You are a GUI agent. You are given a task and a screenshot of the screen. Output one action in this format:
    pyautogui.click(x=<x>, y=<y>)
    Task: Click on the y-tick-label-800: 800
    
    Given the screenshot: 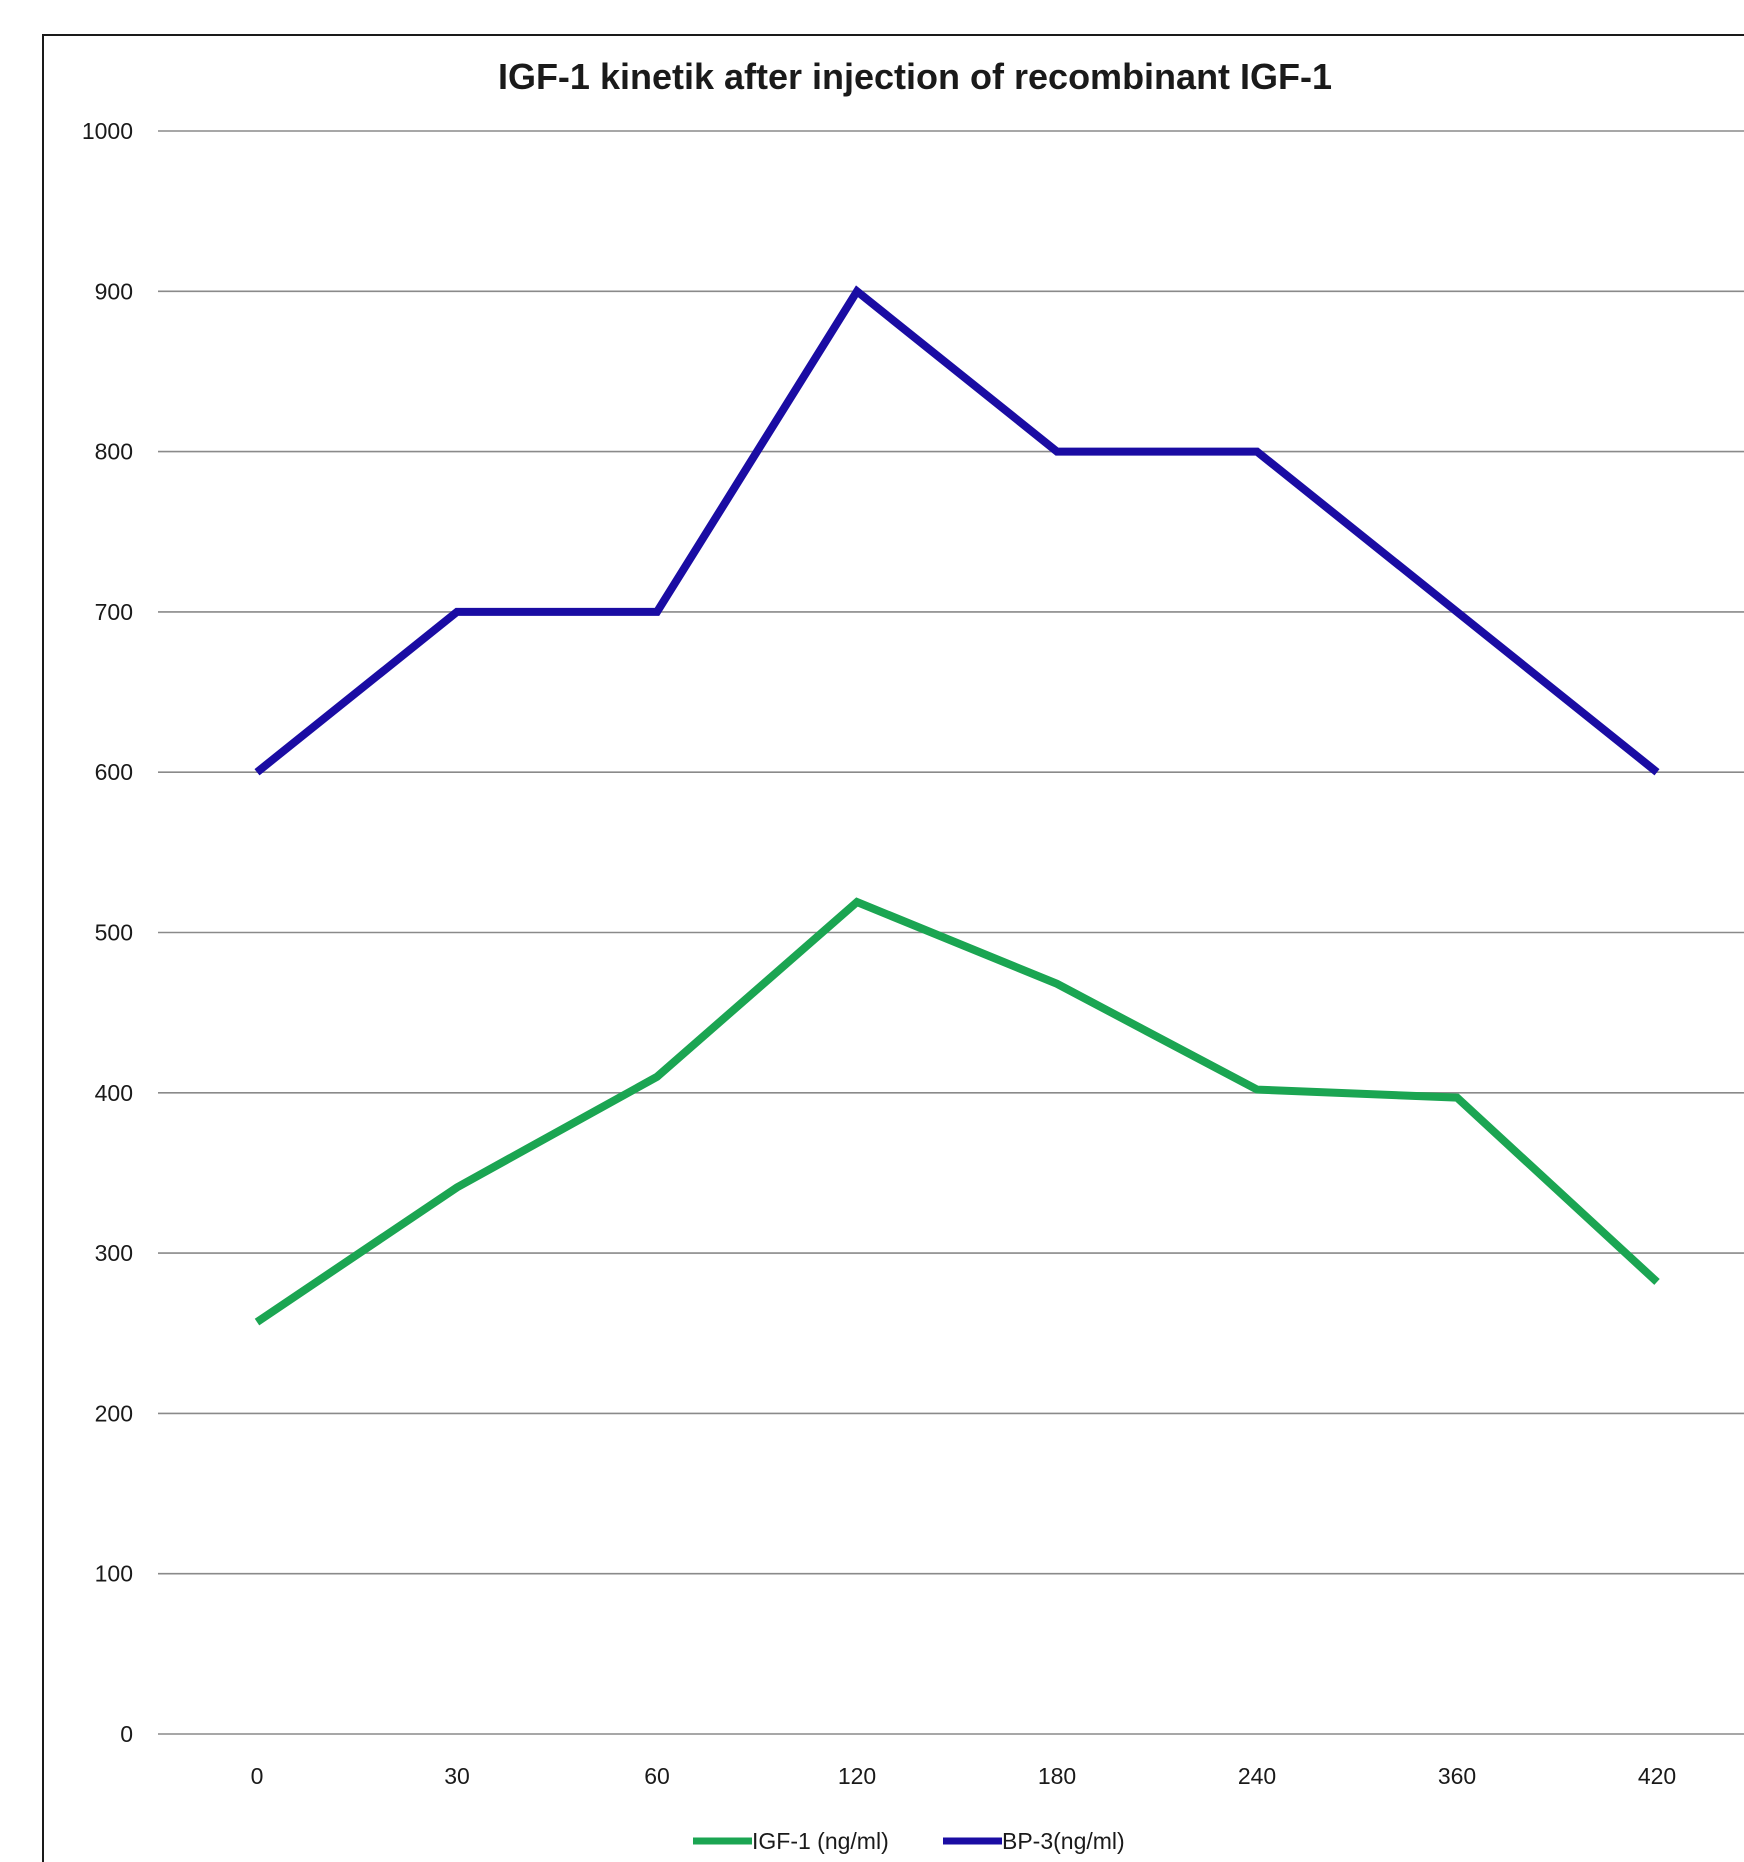 What is the action you would take?
    pyautogui.click(x=114, y=452)
    